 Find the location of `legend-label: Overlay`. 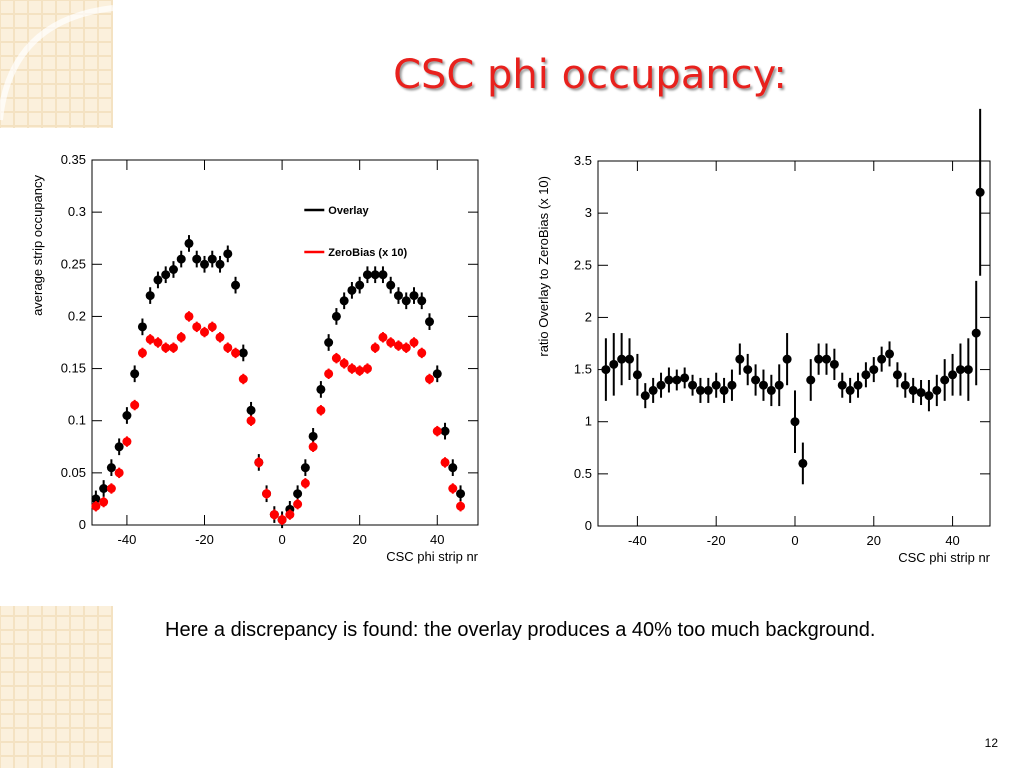

legend-label: Overlay is located at coordinates (348, 211).